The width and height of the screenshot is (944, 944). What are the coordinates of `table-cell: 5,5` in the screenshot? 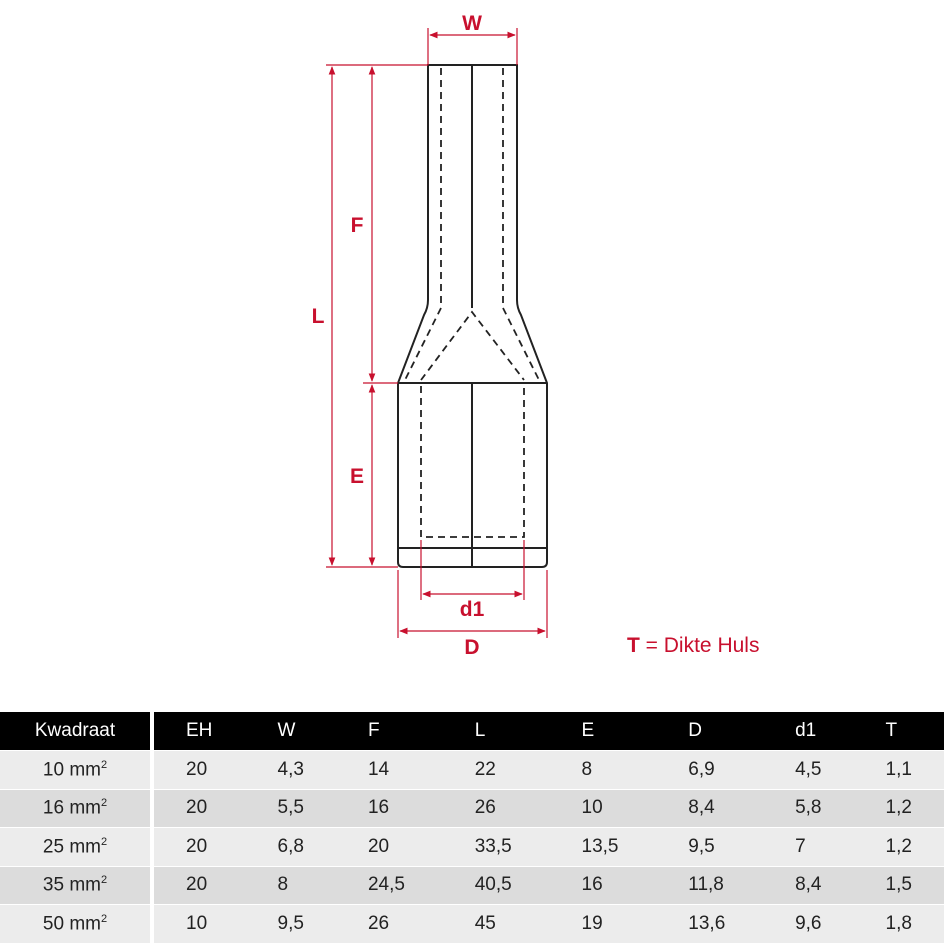 It's located at (290, 808).